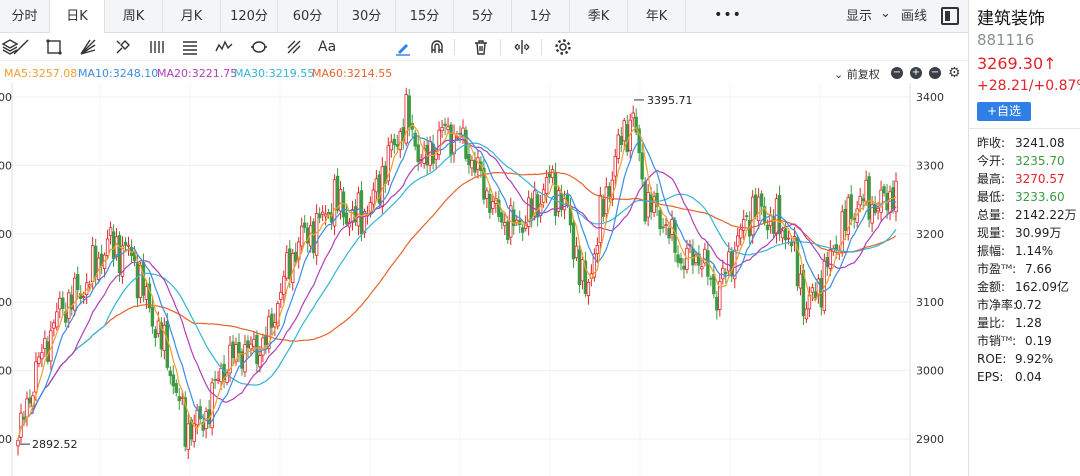 This screenshot has height=476, width=1080. I want to click on stat-key: 振幅:, so click(991, 251).